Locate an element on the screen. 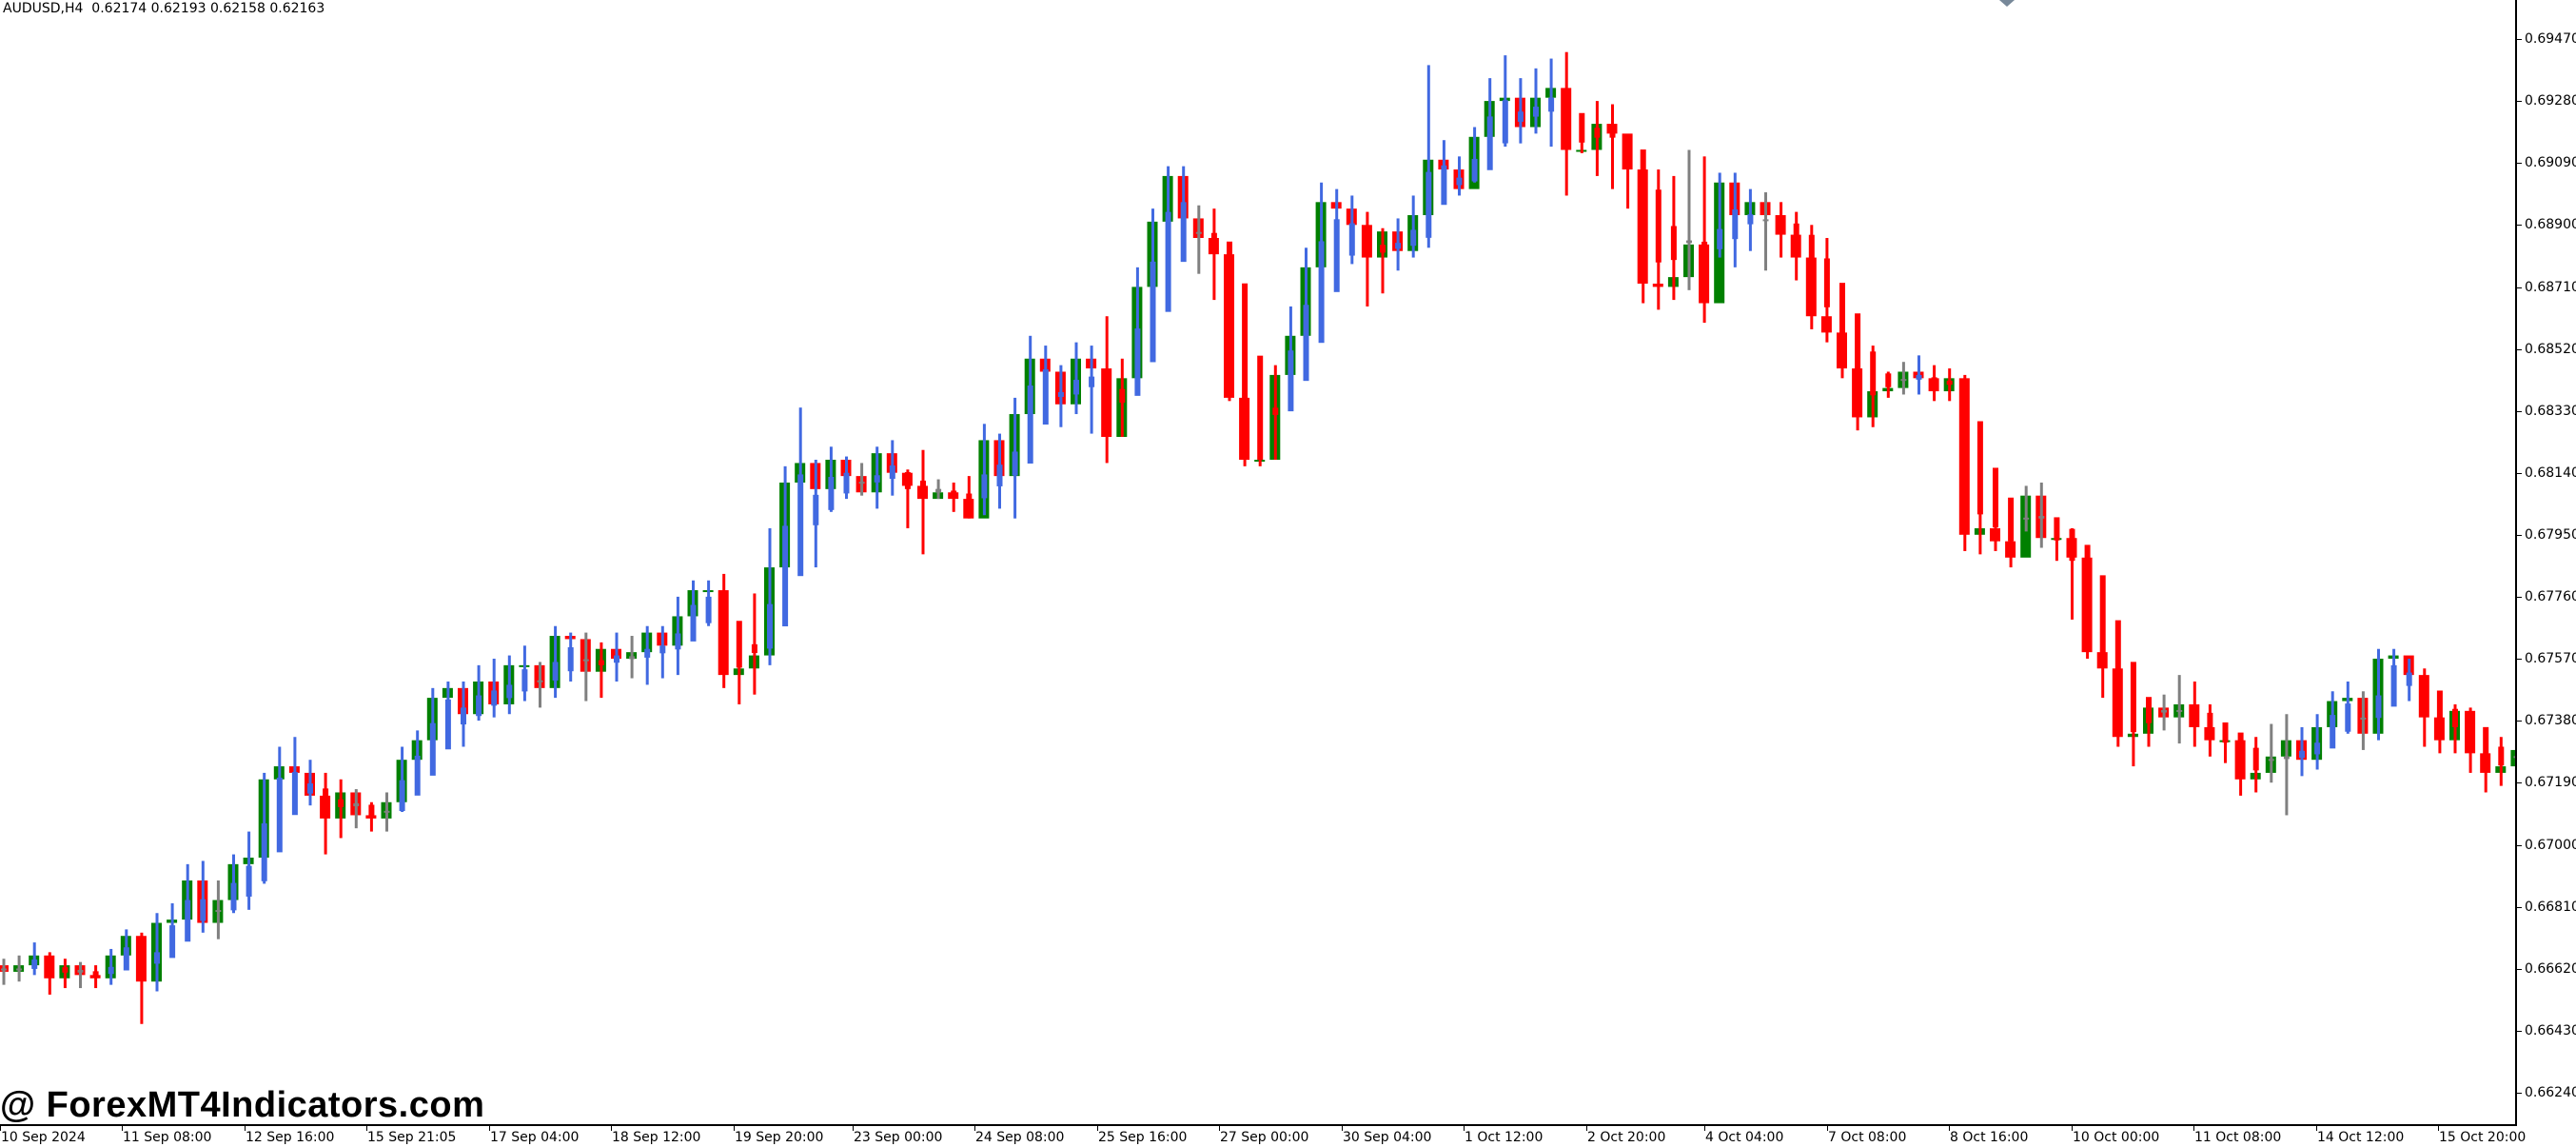 This screenshot has width=2576, height=1147. time-label: 23 Sep 00:00 is located at coordinates (898, 1137).